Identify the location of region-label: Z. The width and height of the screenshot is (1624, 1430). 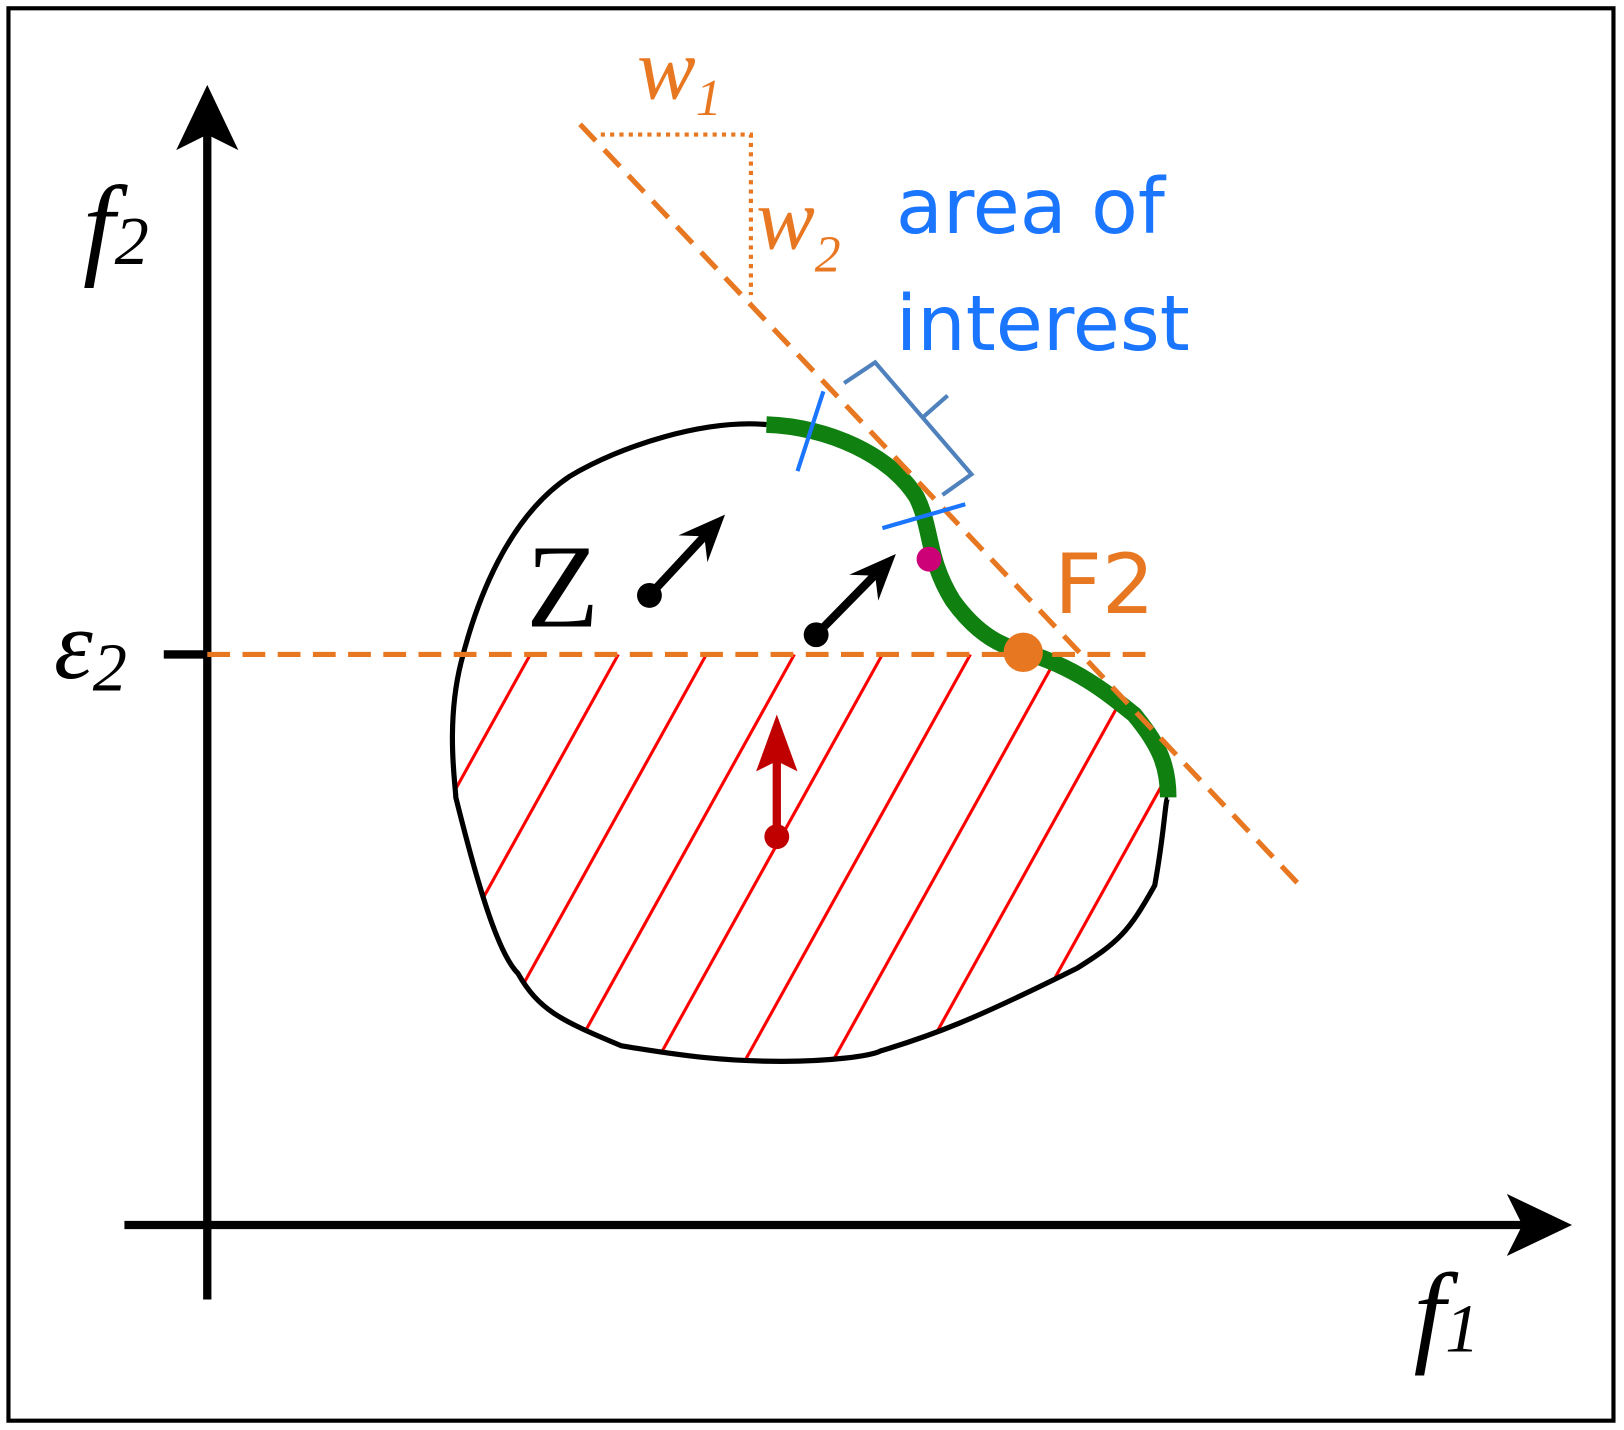
(562, 586).